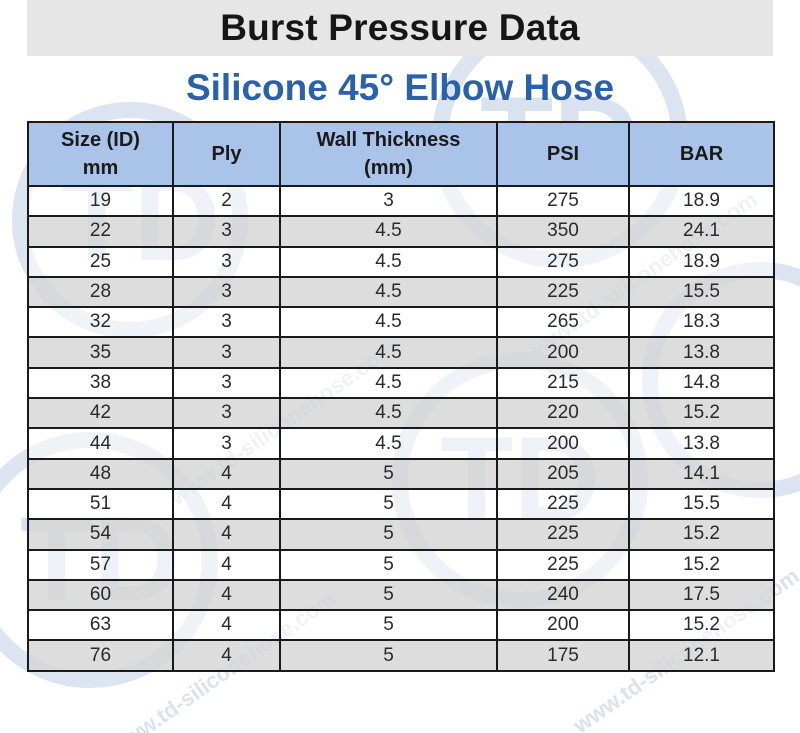 The image size is (800, 733). What do you see at coordinates (100, 383) in the screenshot?
I see `size-cell: 38` at bounding box center [100, 383].